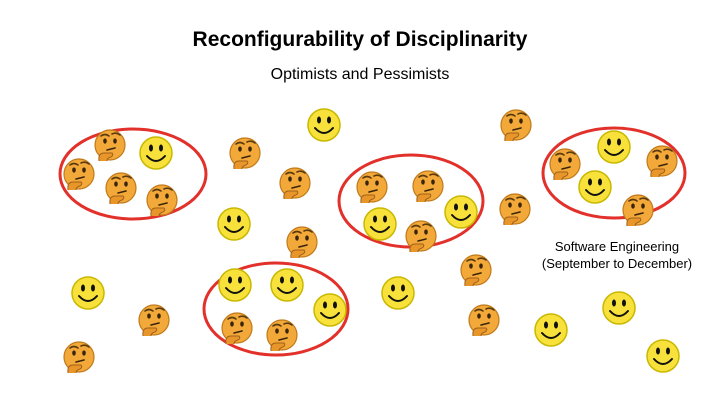 This screenshot has width=720, height=405. What do you see at coordinates (360, 39) in the screenshot?
I see `slide-title: Reconfigurability of Disciplinarity` at bounding box center [360, 39].